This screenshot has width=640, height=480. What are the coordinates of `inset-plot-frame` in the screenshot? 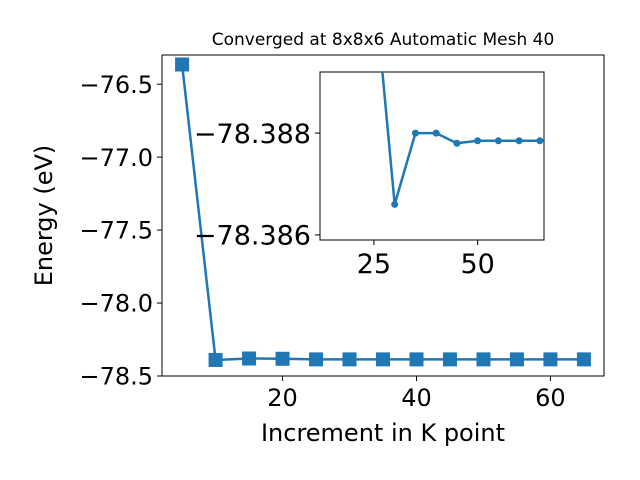 It's located at (432, 156).